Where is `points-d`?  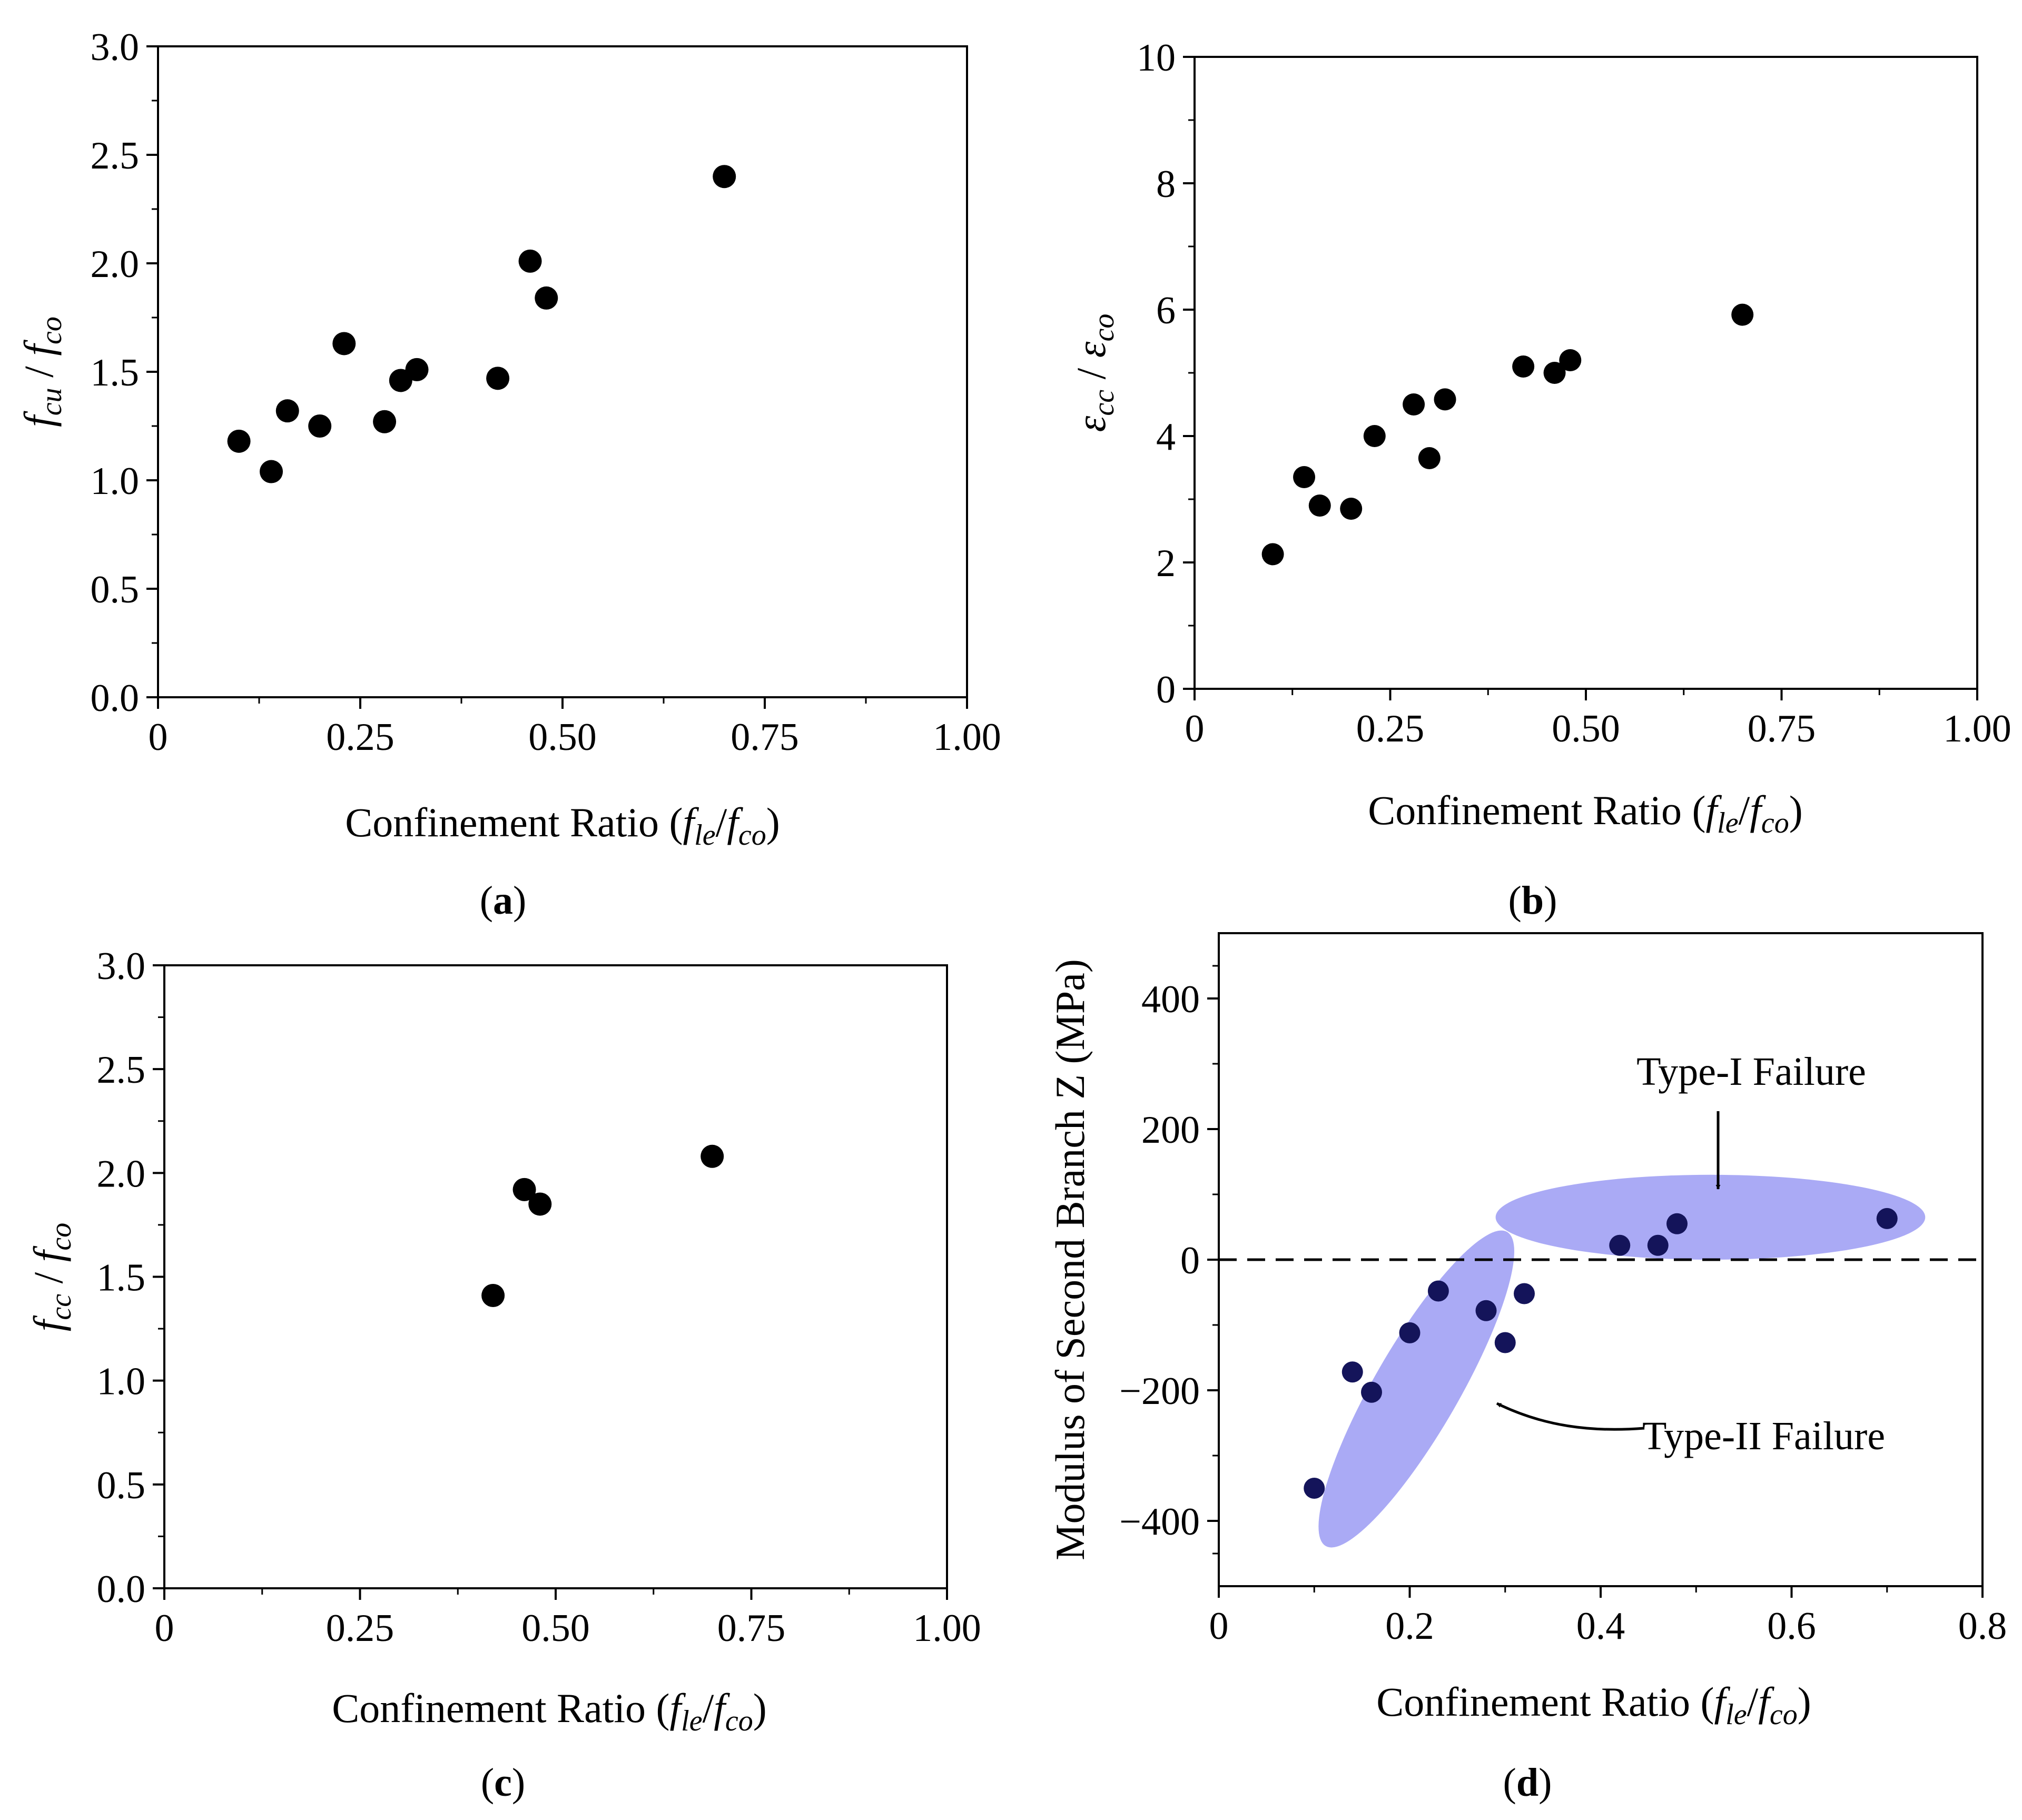 points-d is located at coordinates (1601, 1353).